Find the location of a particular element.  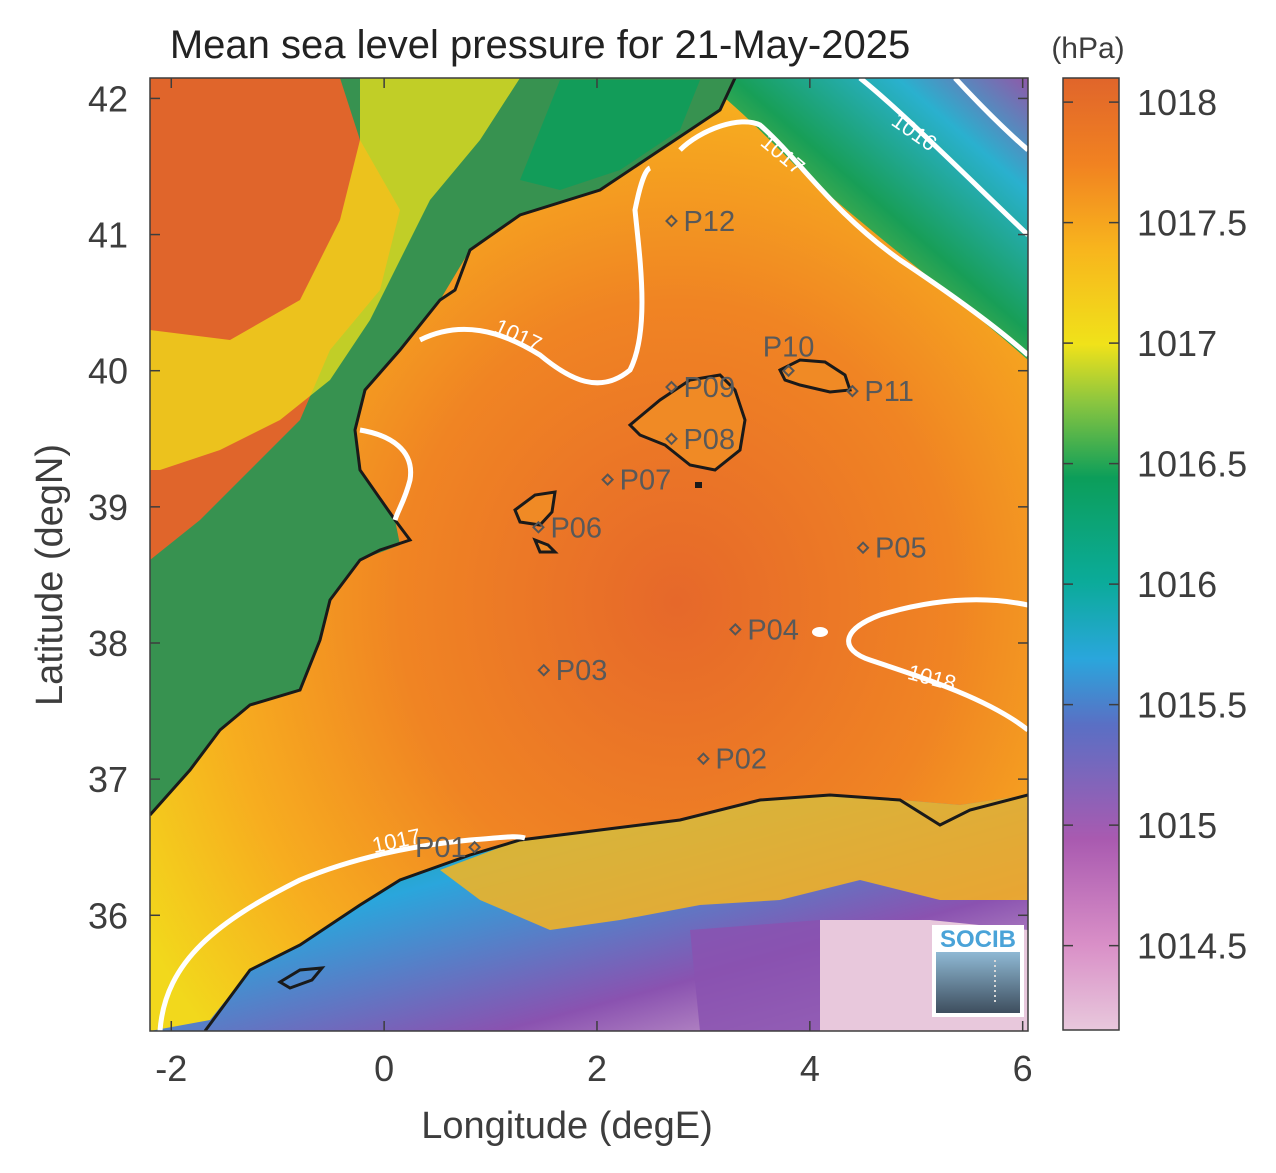

x-tick-label: -2 is located at coordinates (171, 1068).